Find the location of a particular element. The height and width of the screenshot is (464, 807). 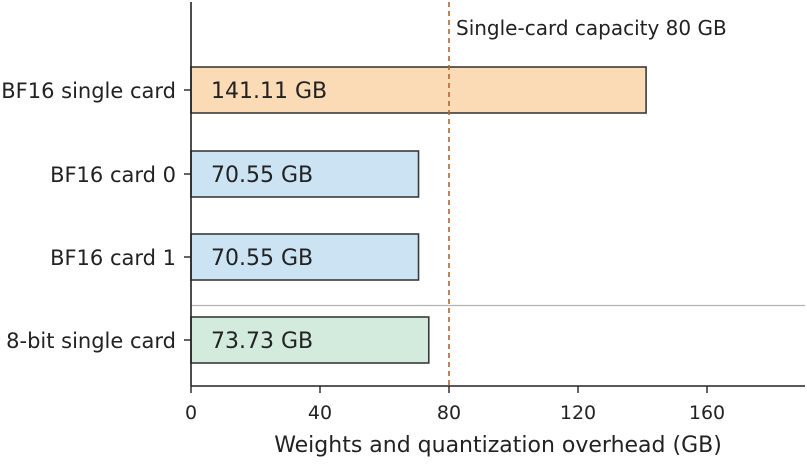

category-label-3: 8-bit single card is located at coordinates (91, 341).